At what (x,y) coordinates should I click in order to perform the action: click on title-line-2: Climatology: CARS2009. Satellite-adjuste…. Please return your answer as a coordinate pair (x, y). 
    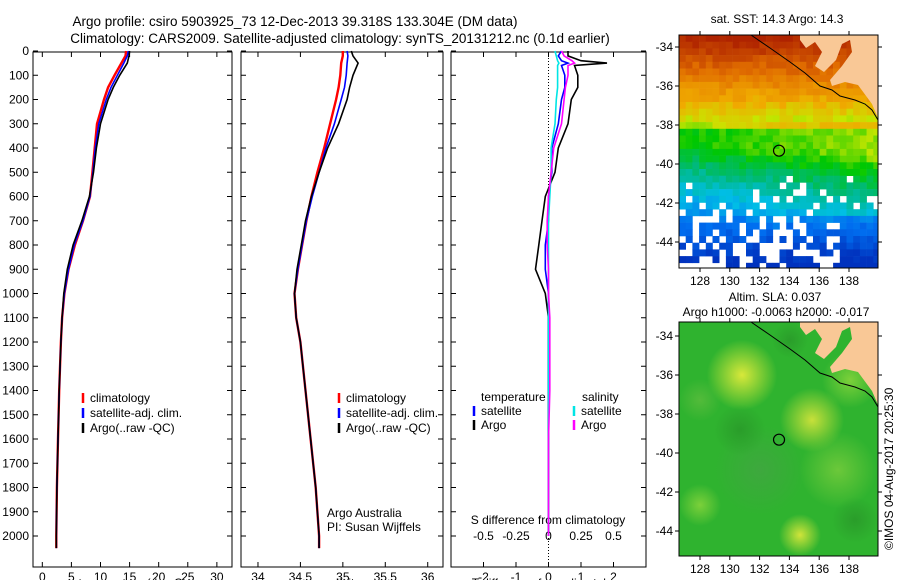
    Looking at the image, I should click on (340, 38).